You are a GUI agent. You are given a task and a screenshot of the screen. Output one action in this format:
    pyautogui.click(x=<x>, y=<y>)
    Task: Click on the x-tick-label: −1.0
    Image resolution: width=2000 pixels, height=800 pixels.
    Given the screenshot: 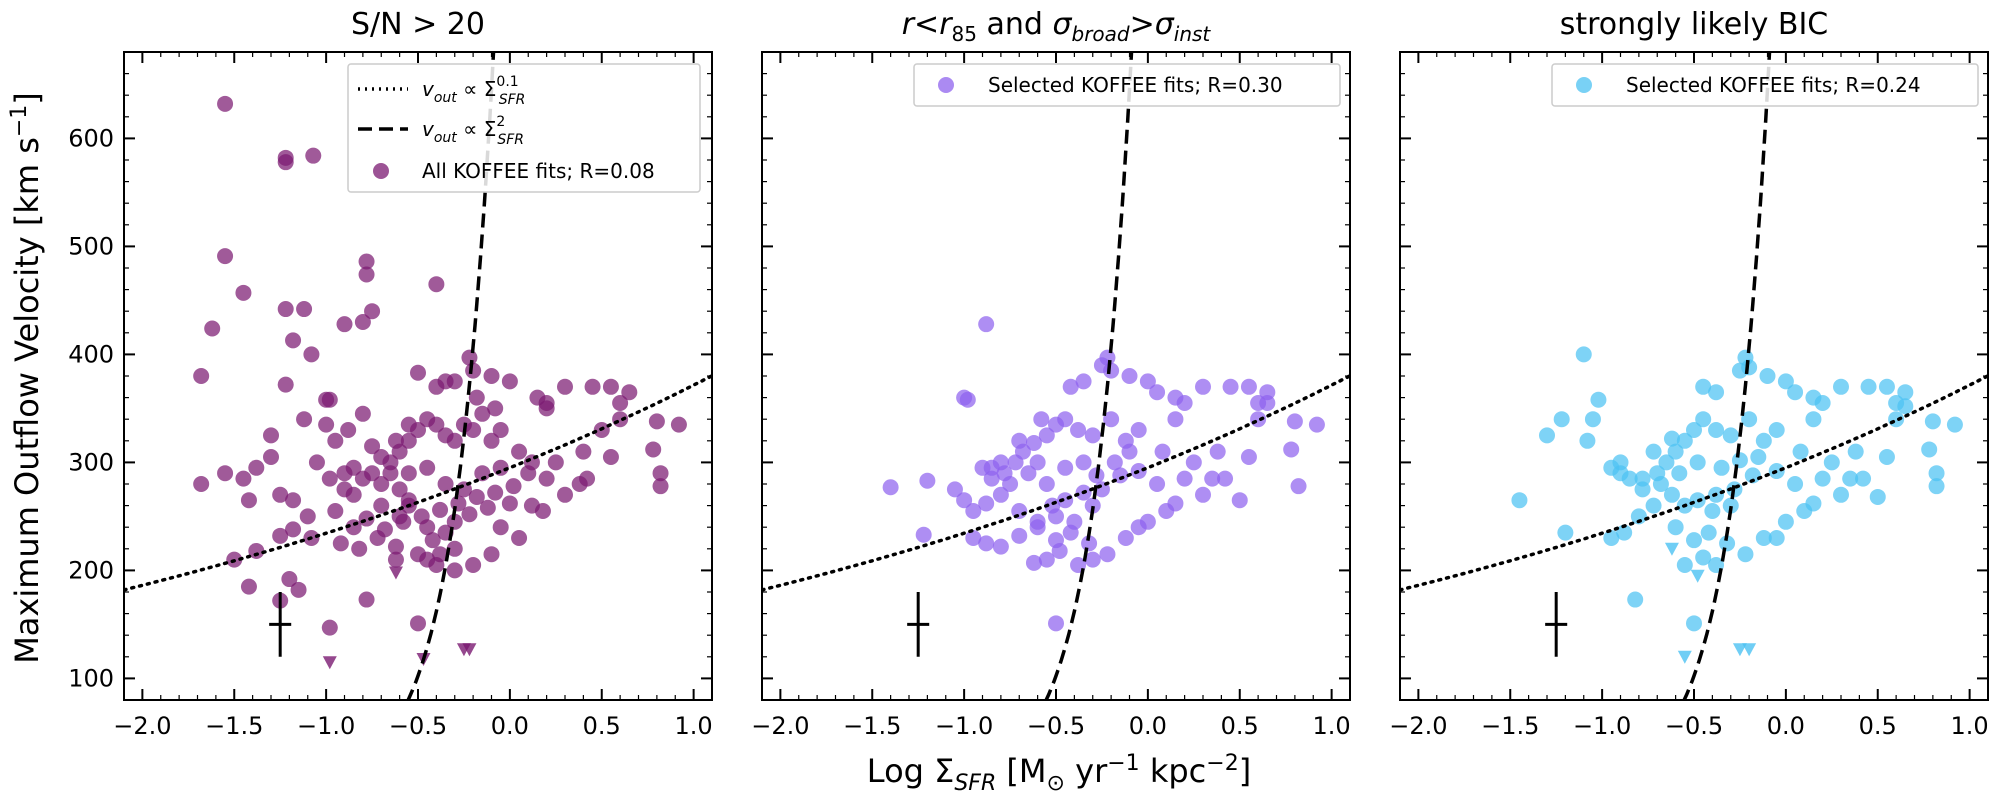 What is the action you would take?
    pyautogui.click(x=964, y=726)
    